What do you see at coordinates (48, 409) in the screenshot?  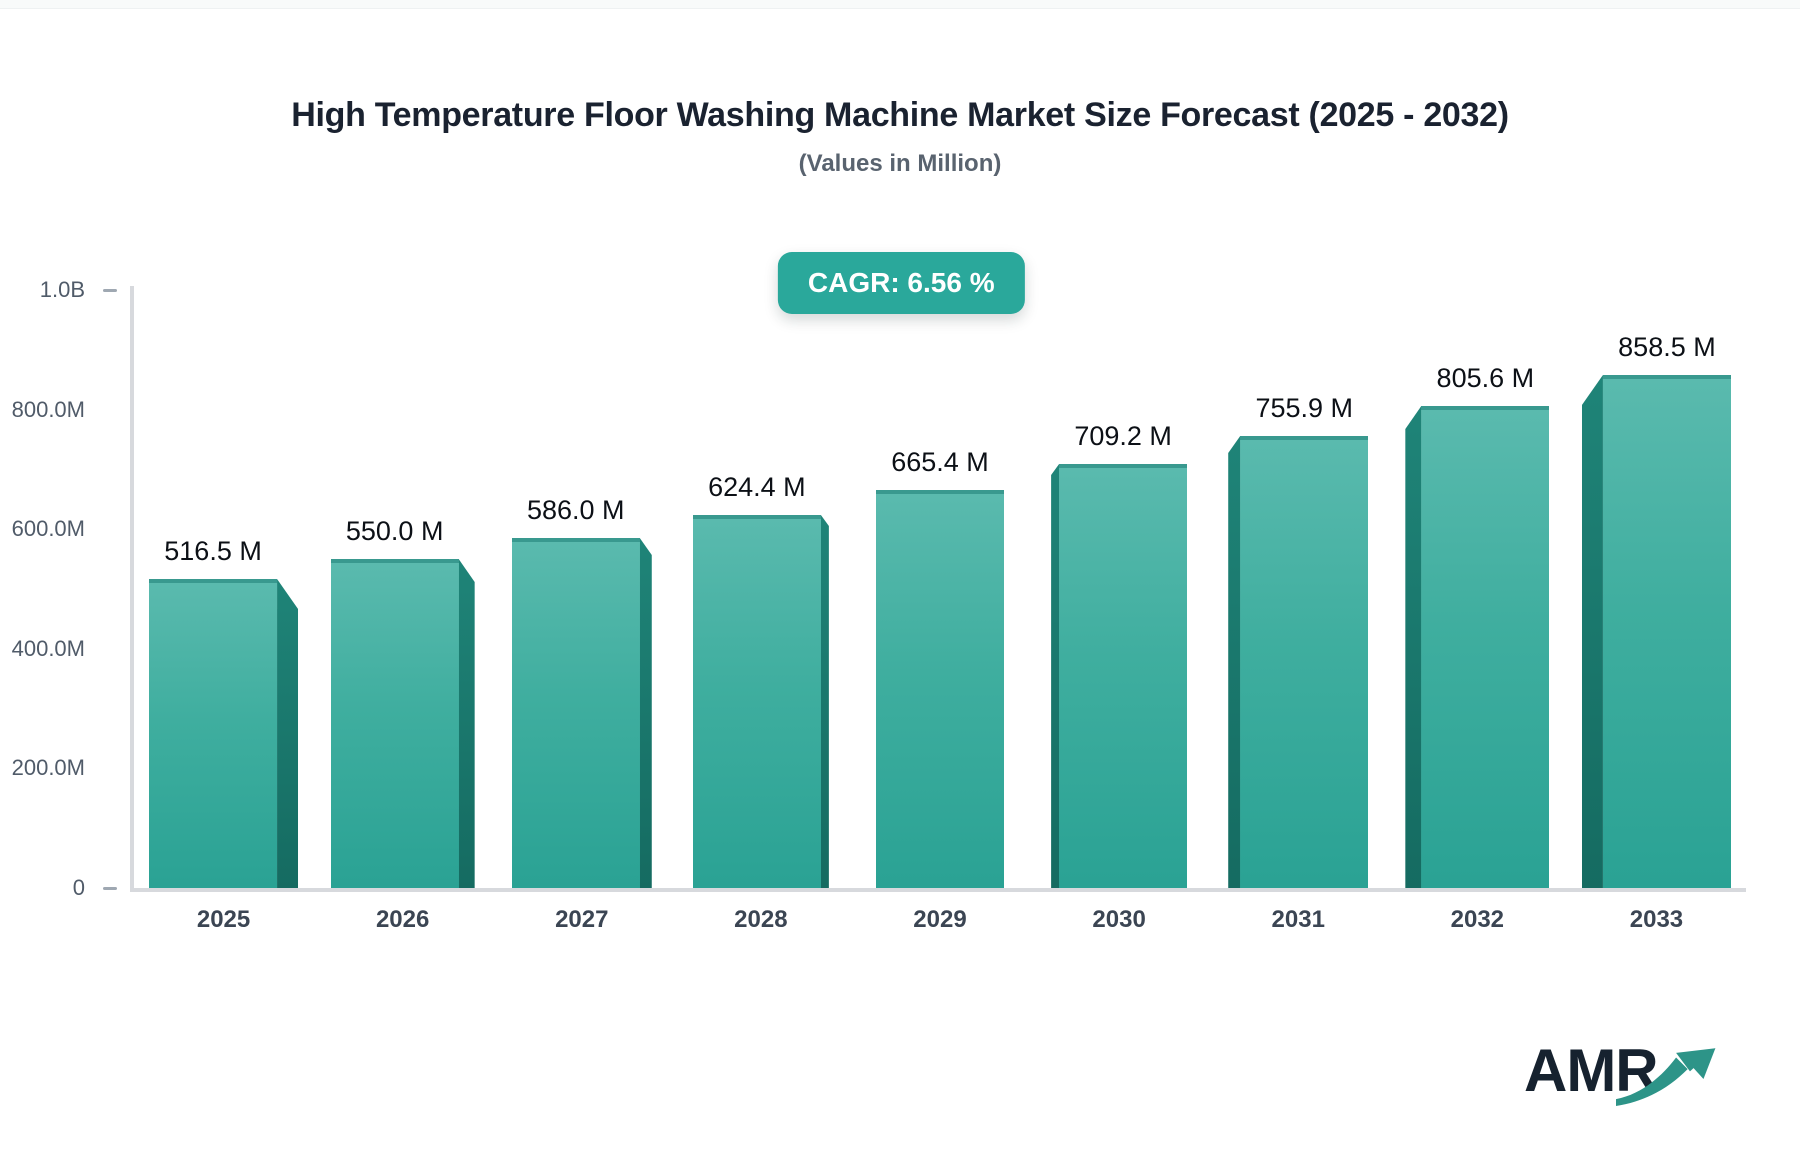 I see `y-axis-tick-label: 800.0M` at bounding box center [48, 409].